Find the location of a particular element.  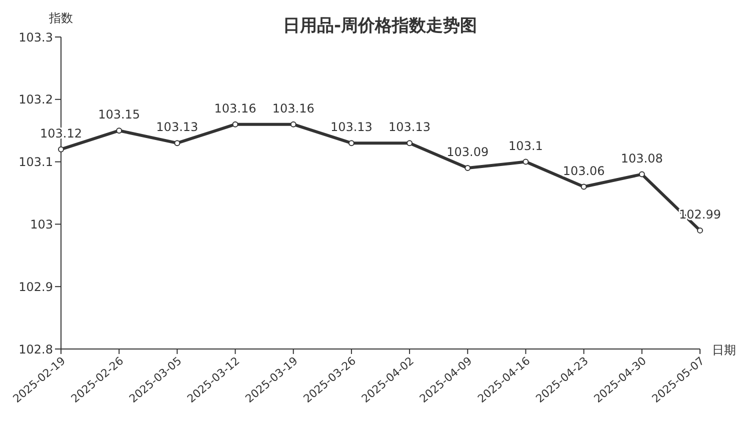

data-label: 103.09 is located at coordinates (467, 152).